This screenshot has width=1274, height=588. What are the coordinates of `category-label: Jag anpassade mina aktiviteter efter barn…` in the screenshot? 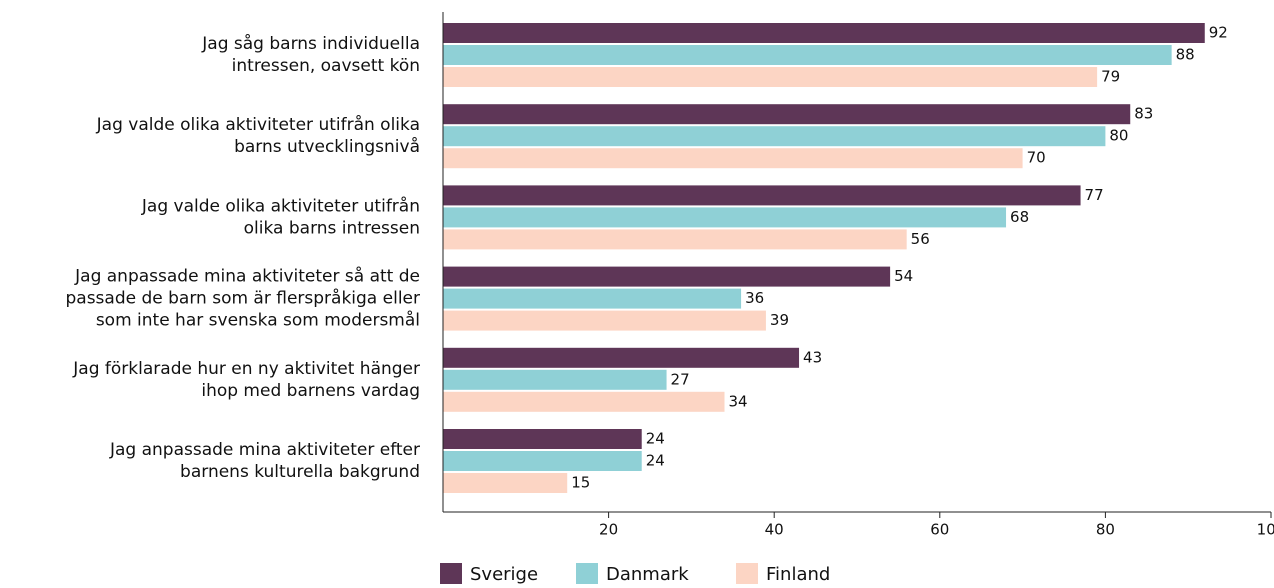 It's located at (264, 461).